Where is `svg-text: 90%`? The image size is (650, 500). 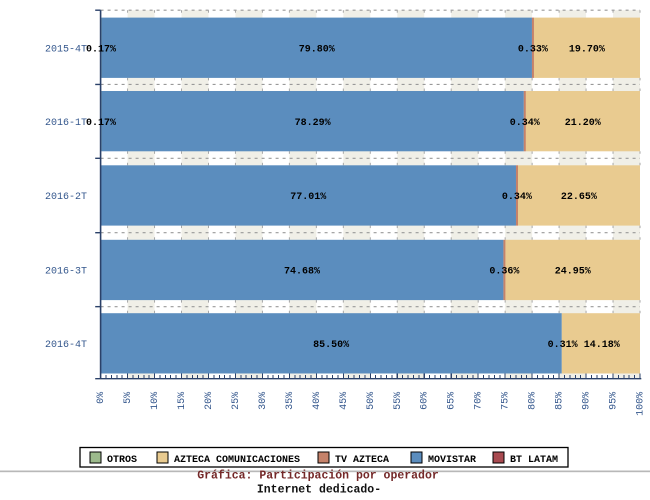 svg-text: 90% is located at coordinates (587, 401).